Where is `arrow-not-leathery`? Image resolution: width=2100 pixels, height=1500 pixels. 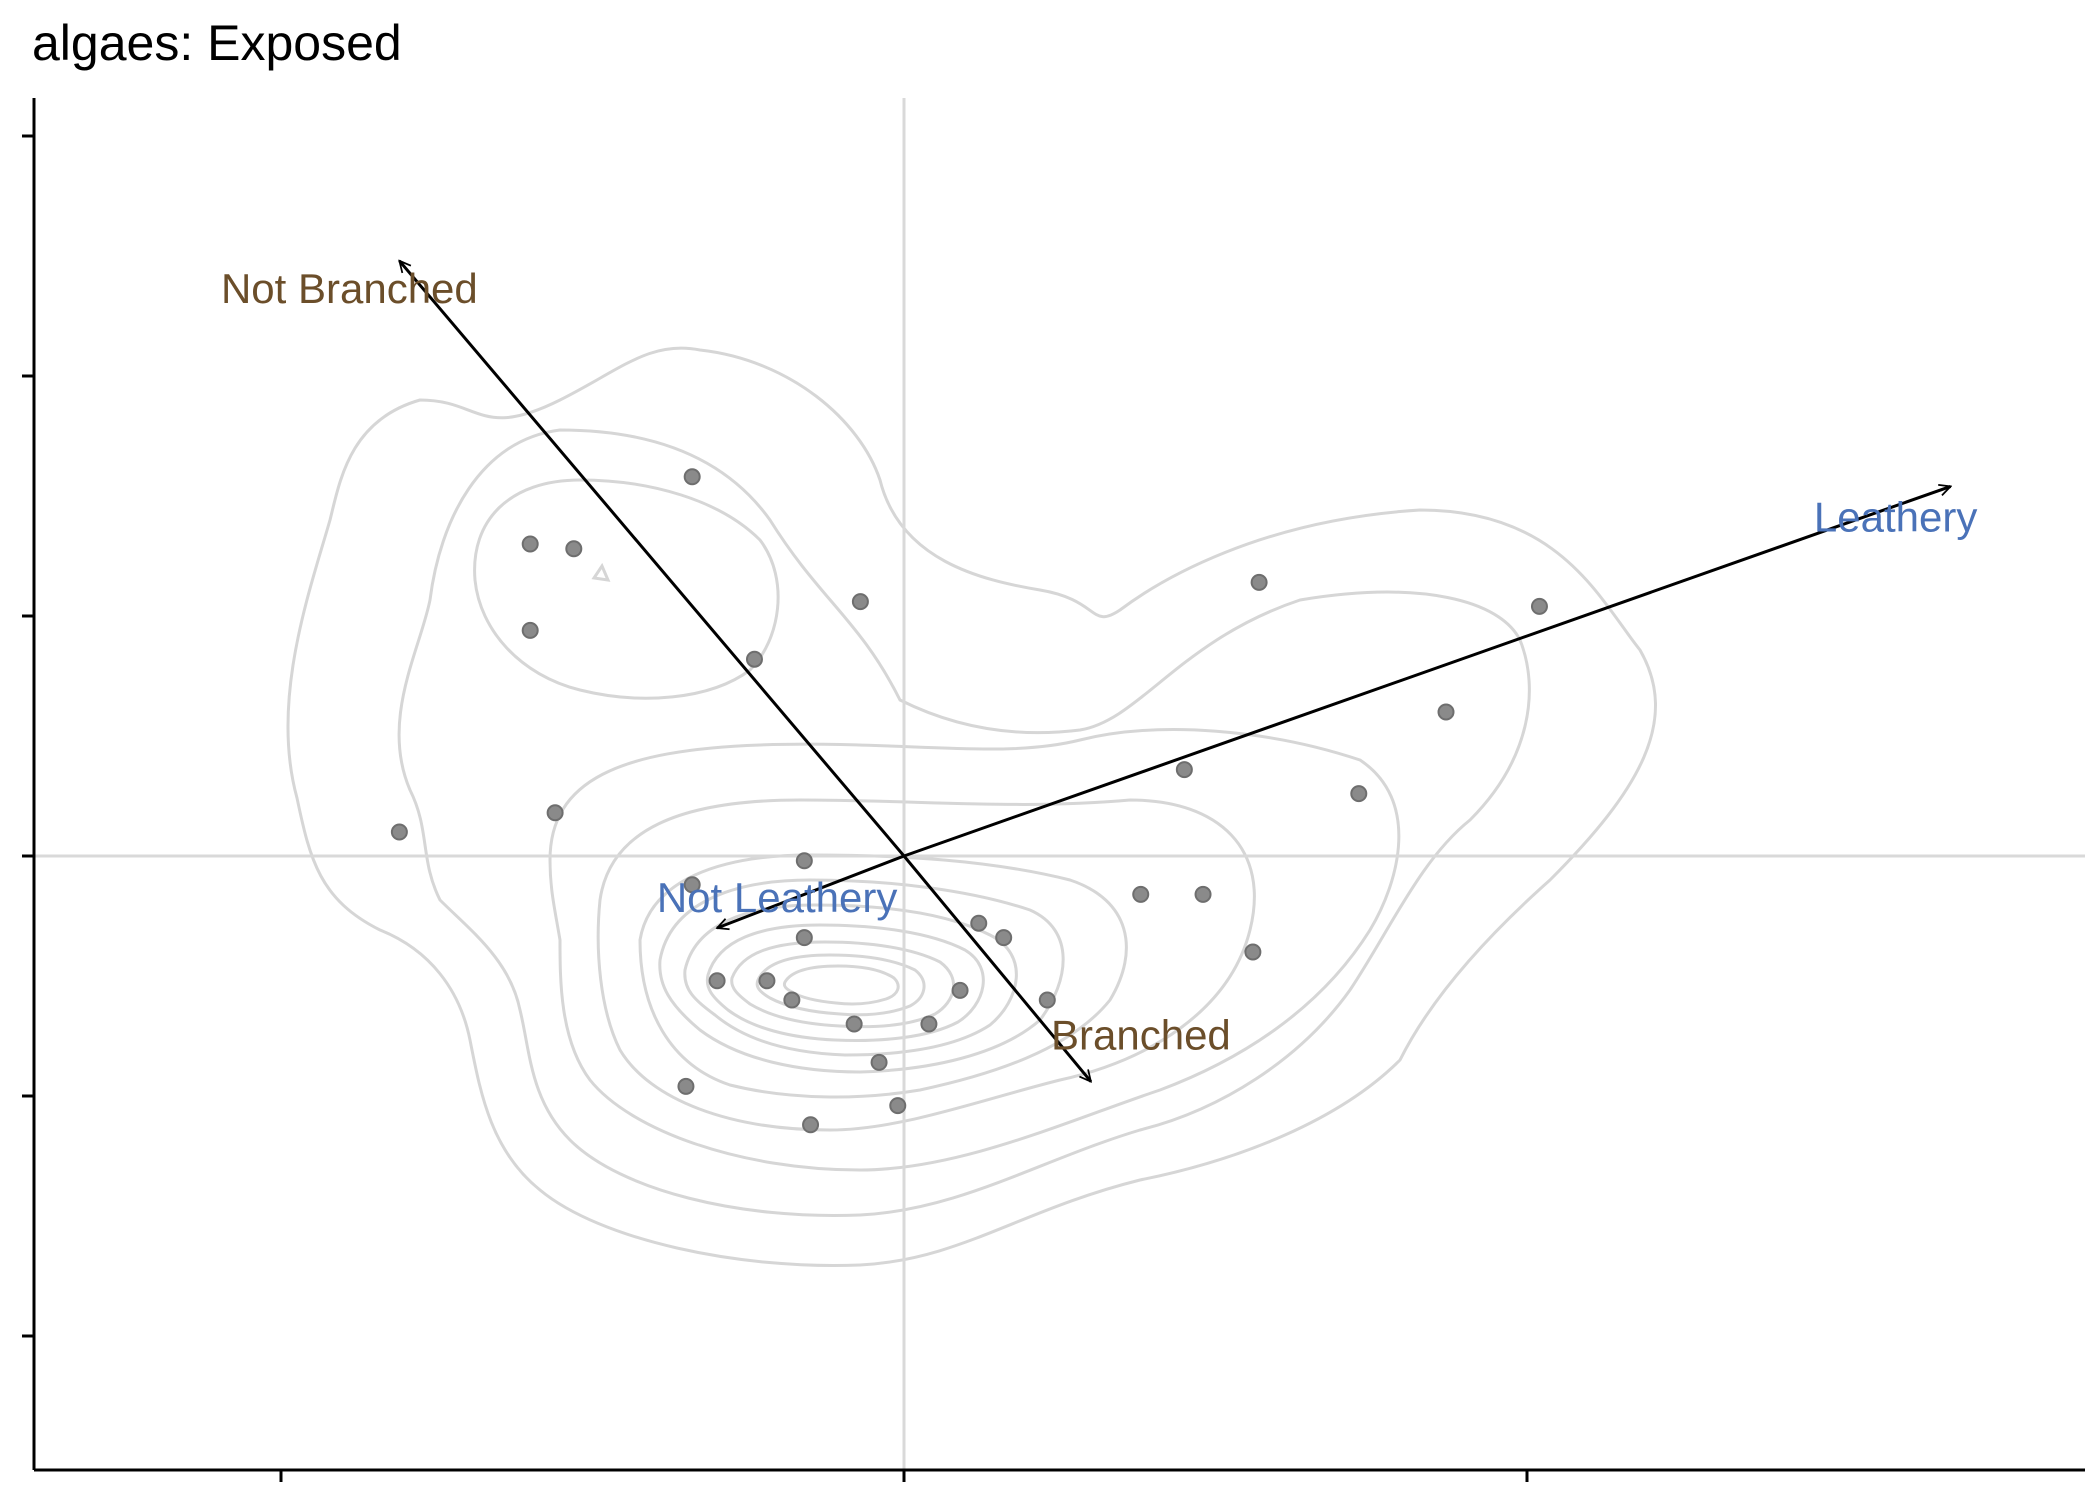 arrow-not-leathery is located at coordinates (811, 891).